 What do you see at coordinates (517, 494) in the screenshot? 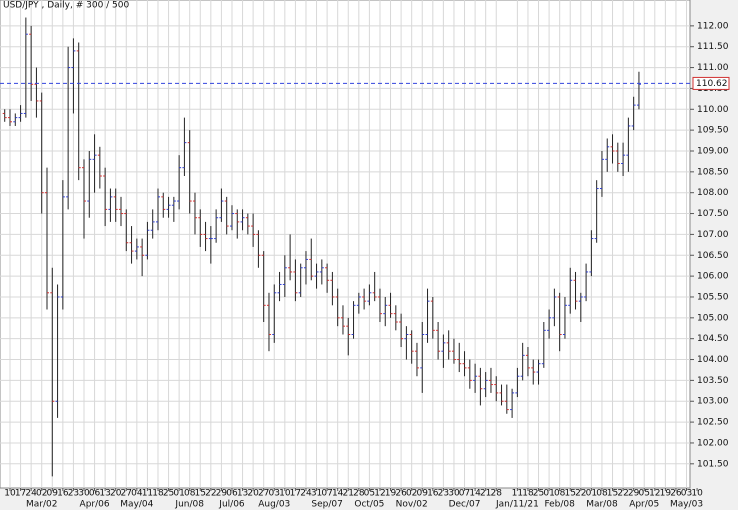
I see `x-tick-label: 11` at bounding box center [517, 494].